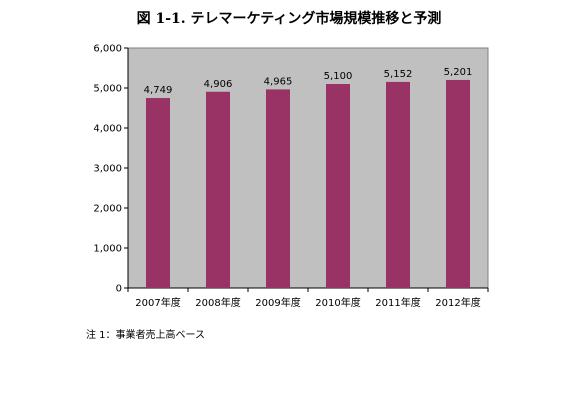 The image size is (578, 400). I want to click on y-tick-label: 4,000, so click(107, 129).